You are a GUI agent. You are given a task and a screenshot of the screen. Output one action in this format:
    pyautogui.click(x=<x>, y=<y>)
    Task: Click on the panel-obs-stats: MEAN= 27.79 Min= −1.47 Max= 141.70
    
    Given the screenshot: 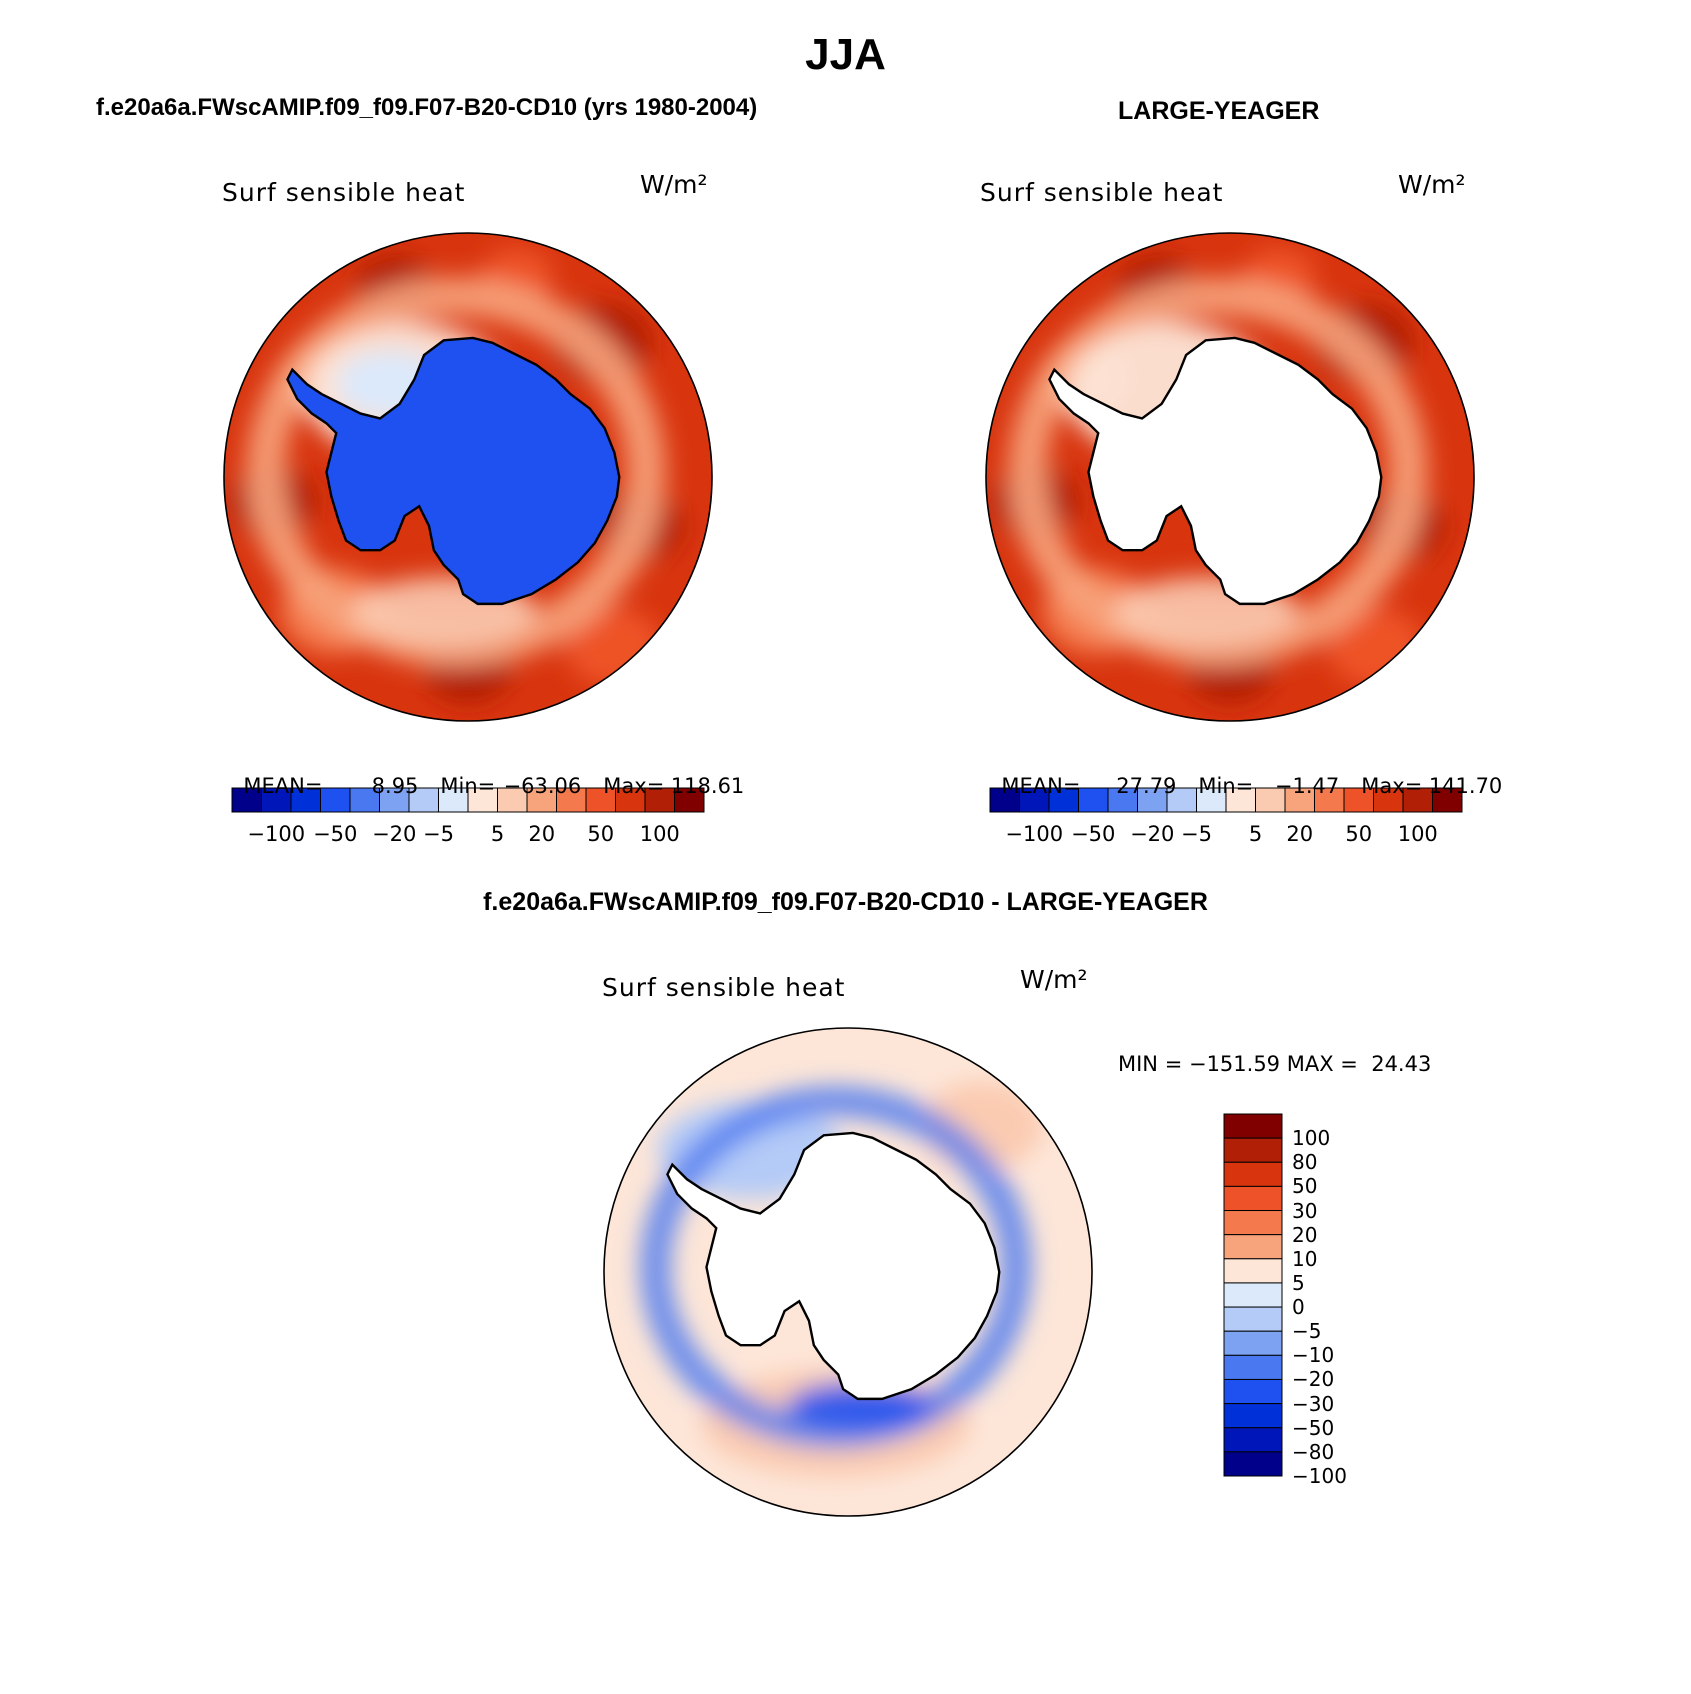 What is the action you would take?
    pyautogui.click(x=1245, y=774)
    